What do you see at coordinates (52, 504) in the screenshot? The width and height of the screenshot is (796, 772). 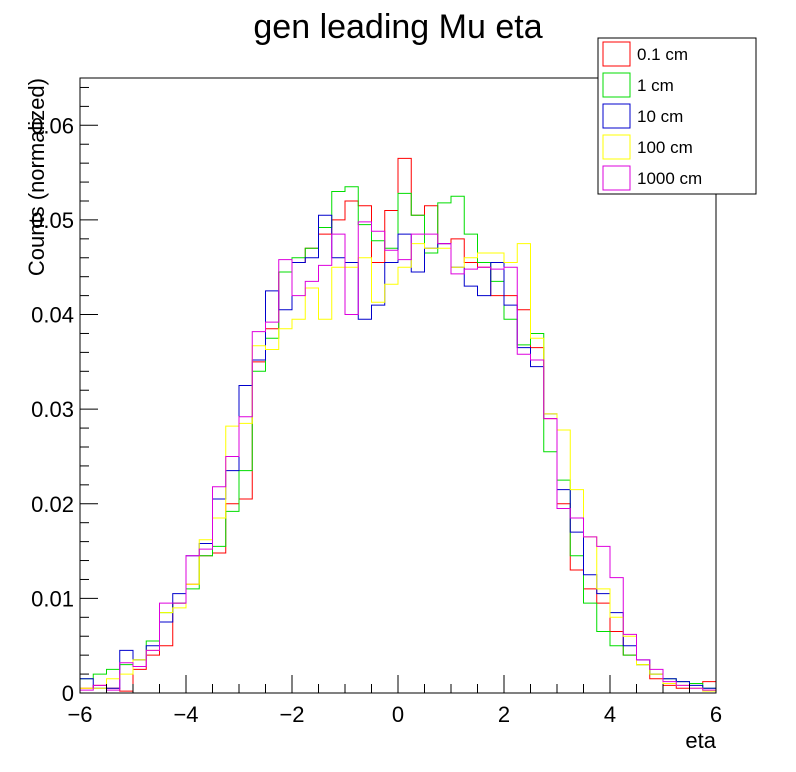 I see `y-tick-label: 0.02` at bounding box center [52, 504].